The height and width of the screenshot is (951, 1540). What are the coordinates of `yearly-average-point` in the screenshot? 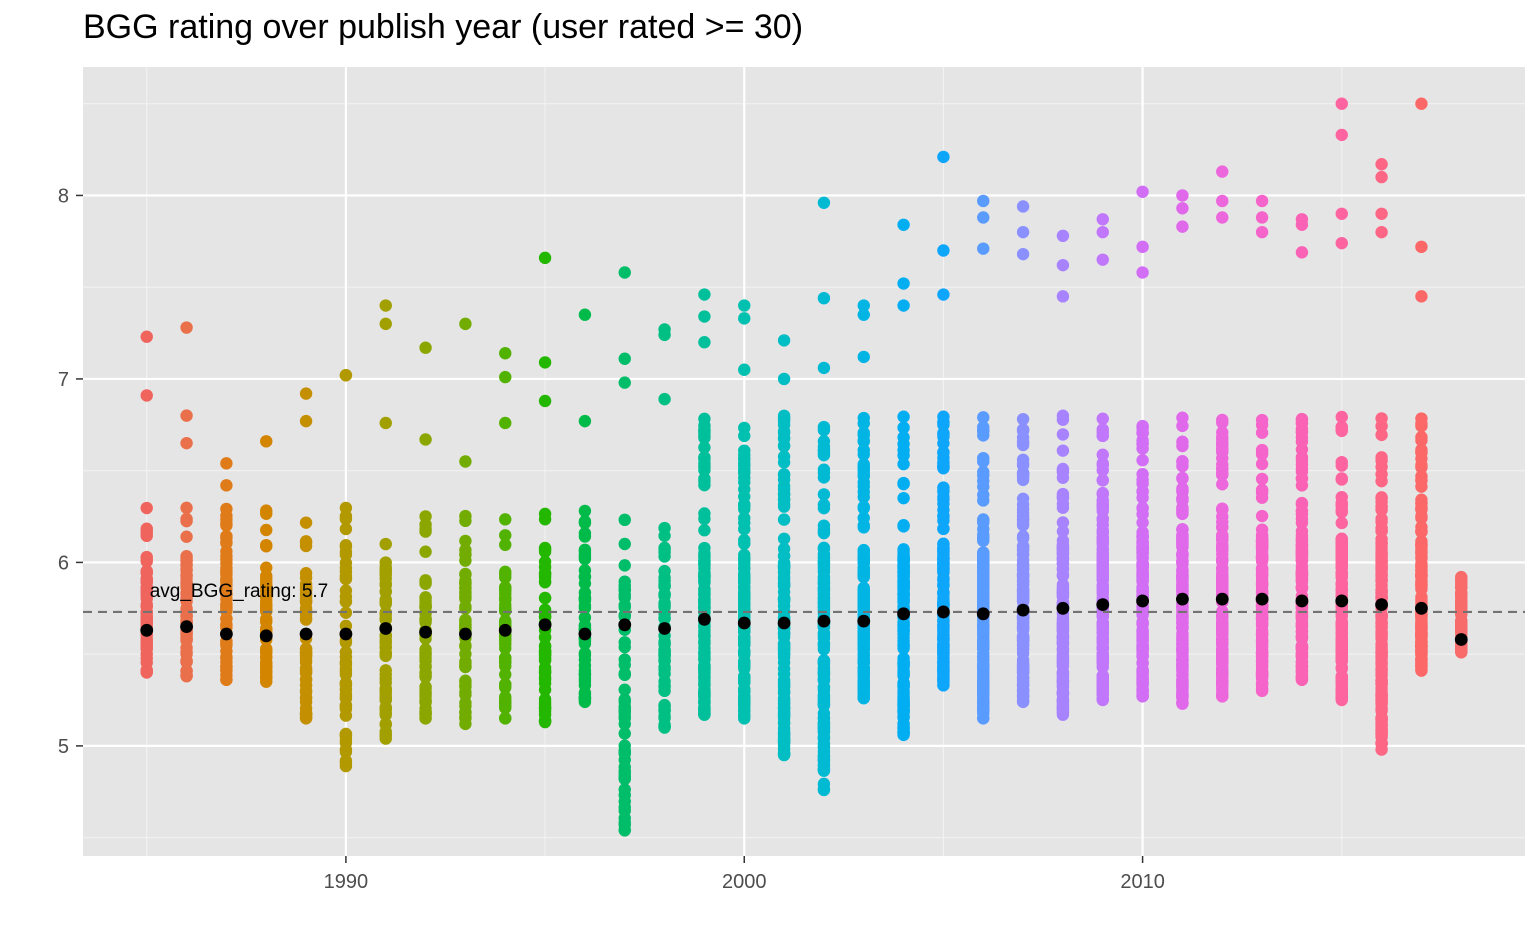 It's located at (784, 623).